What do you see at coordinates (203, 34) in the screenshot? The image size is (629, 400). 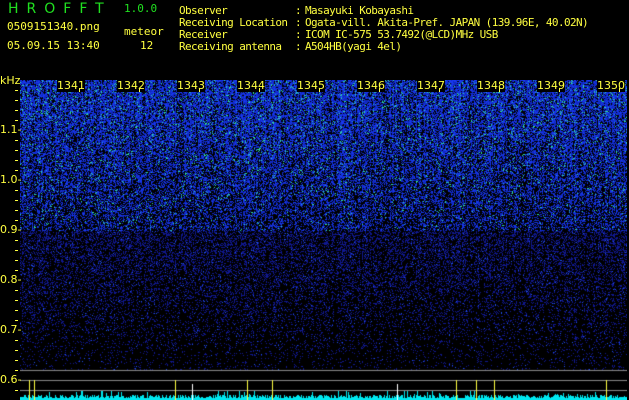 I see `receiver-label: Receiver` at bounding box center [203, 34].